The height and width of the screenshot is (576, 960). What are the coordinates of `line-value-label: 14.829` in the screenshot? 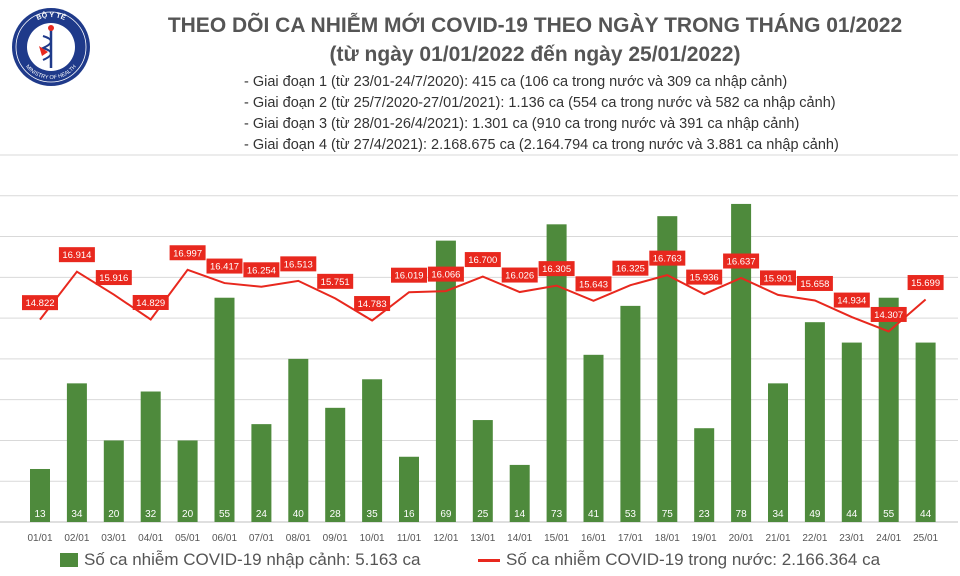 It's located at (150, 303).